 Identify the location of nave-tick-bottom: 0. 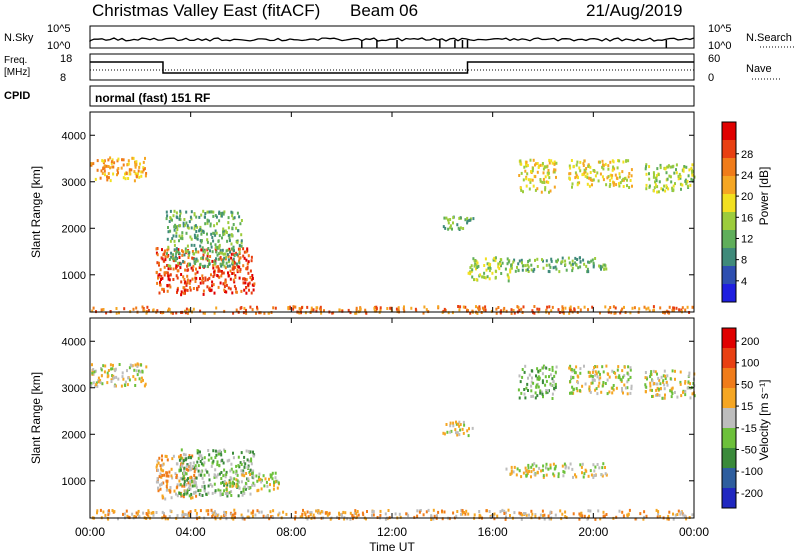
(711, 78).